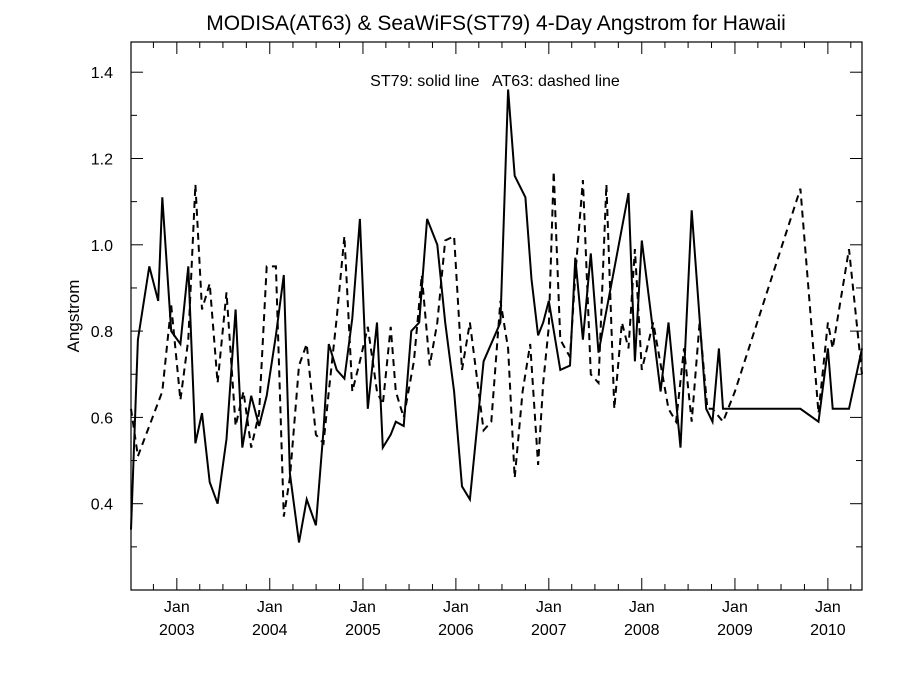  Describe the element at coordinates (102, 418) in the screenshot. I see `y-tick-label: 0.6` at that location.